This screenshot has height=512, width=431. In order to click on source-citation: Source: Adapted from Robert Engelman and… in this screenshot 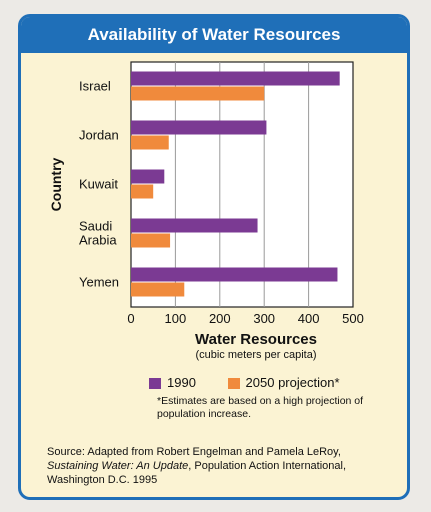, I will do `click(217, 466)`.